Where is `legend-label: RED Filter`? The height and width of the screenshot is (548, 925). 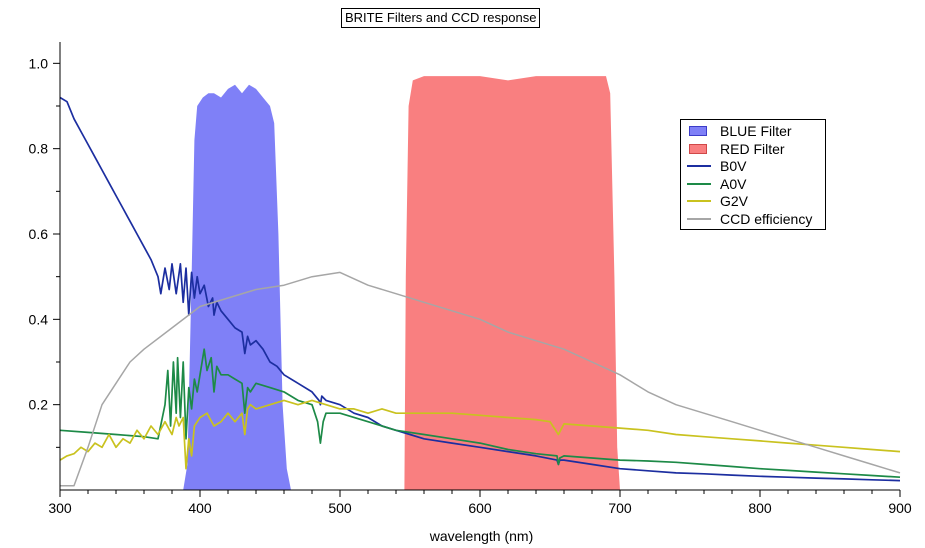 legend-label: RED Filter is located at coordinates (752, 148).